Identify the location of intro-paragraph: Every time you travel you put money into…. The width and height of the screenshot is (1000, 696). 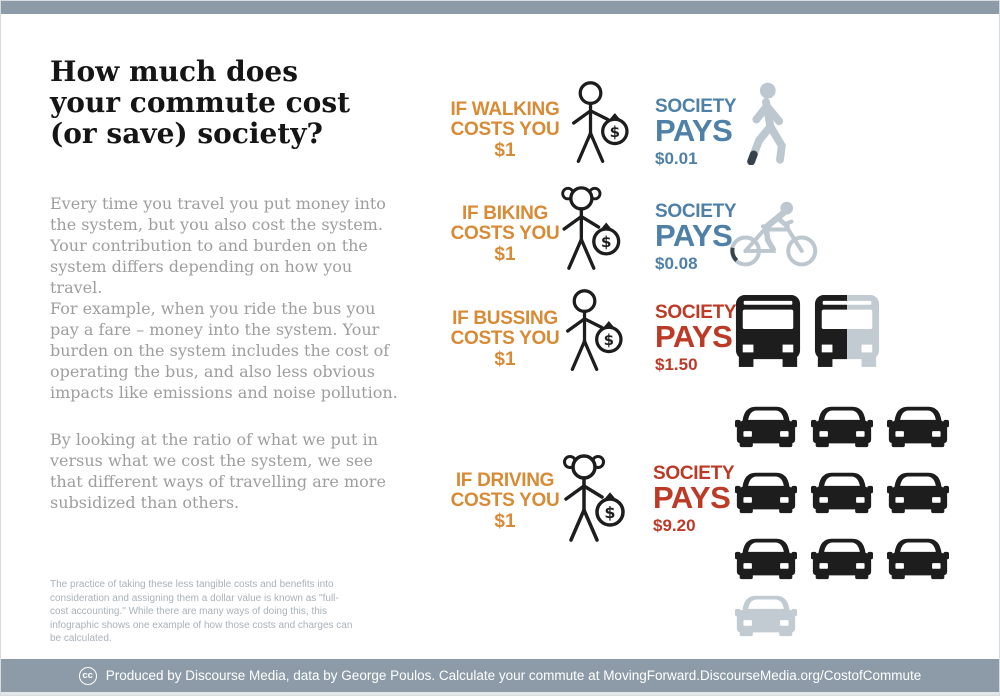
(218, 245).